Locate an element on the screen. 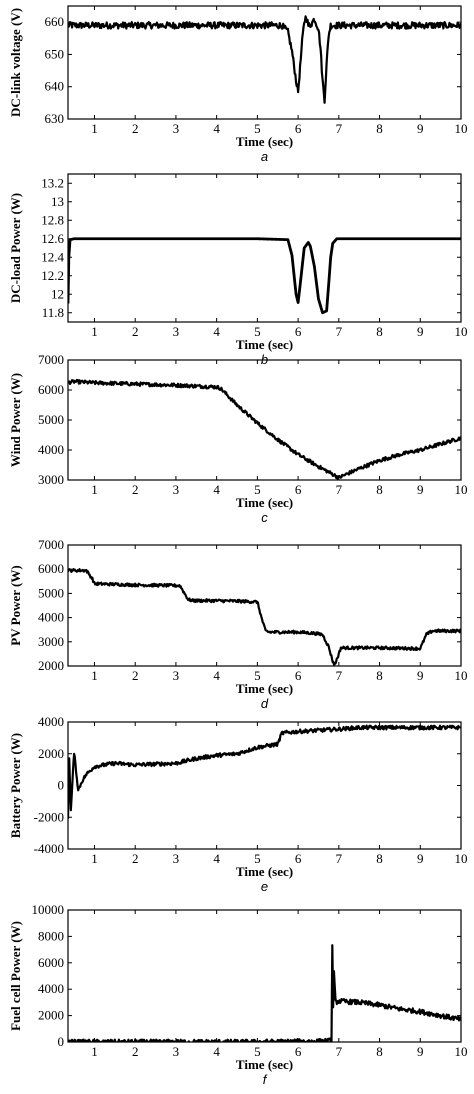 The width and height of the screenshot is (474, 1094). y-axis-label: DC-link voltage (V) is located at coordinates (15, 62).